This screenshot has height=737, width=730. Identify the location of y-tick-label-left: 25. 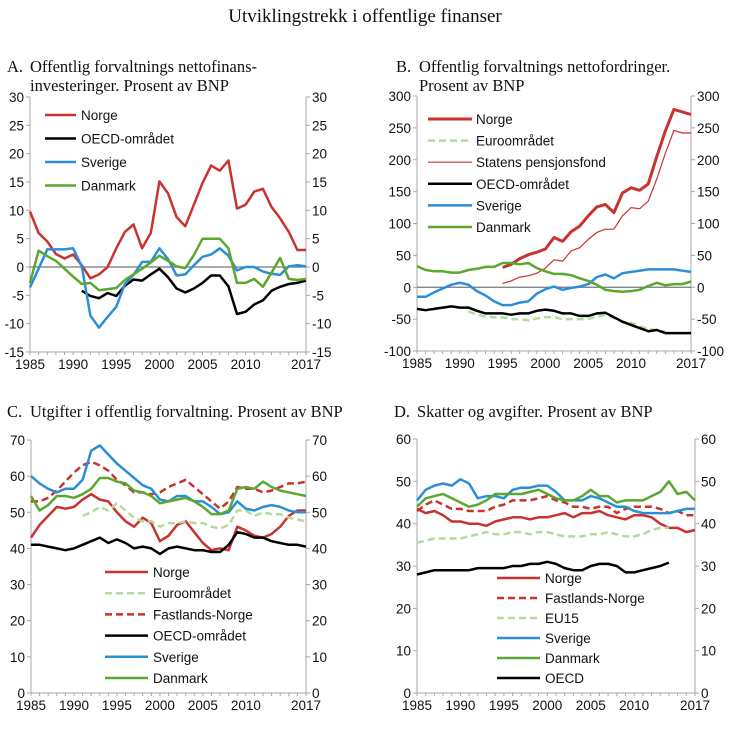
(16, 125).